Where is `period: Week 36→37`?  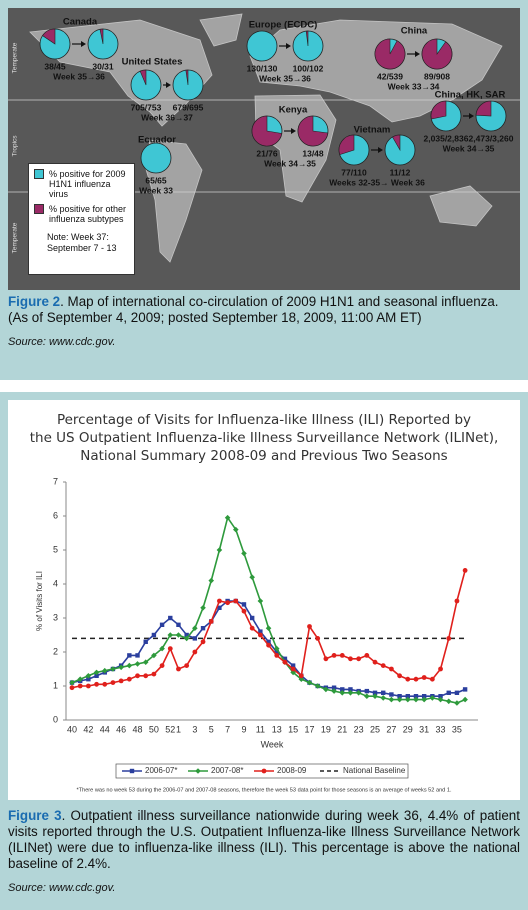 period: Week 36→37 is located at coordinates (167, 117).